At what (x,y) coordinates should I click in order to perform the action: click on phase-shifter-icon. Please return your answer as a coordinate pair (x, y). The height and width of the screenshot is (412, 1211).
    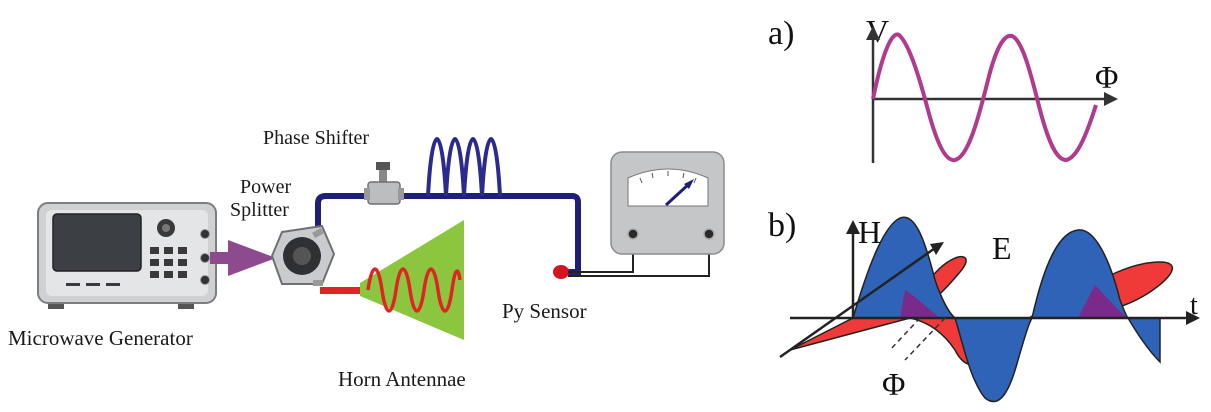
    Looking at the image, I should click on (384, 183).